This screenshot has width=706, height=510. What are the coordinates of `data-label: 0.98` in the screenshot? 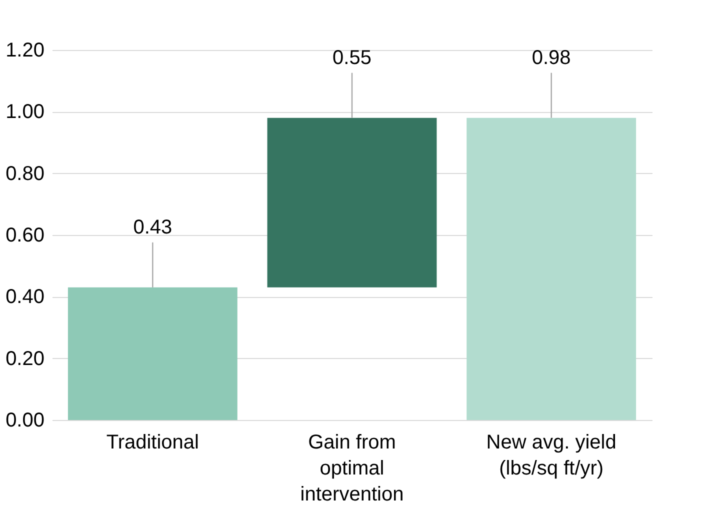 It's located at (551, 57).